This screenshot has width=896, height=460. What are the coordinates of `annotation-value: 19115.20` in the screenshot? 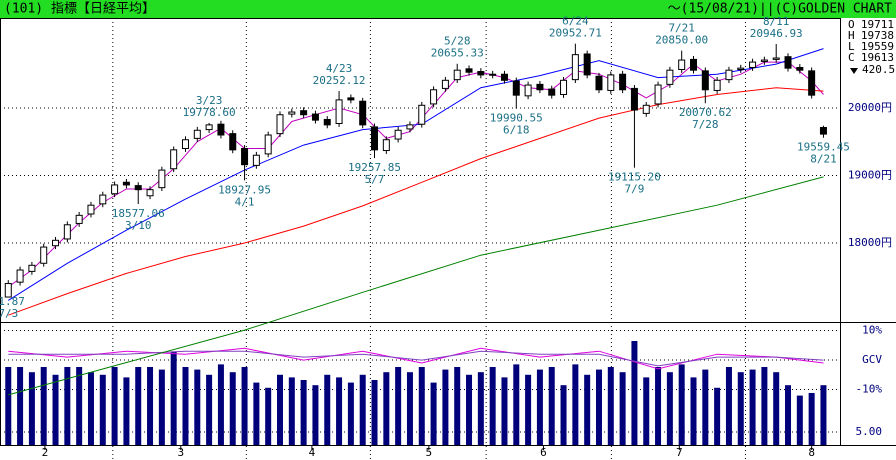 It's located at (634, 177).